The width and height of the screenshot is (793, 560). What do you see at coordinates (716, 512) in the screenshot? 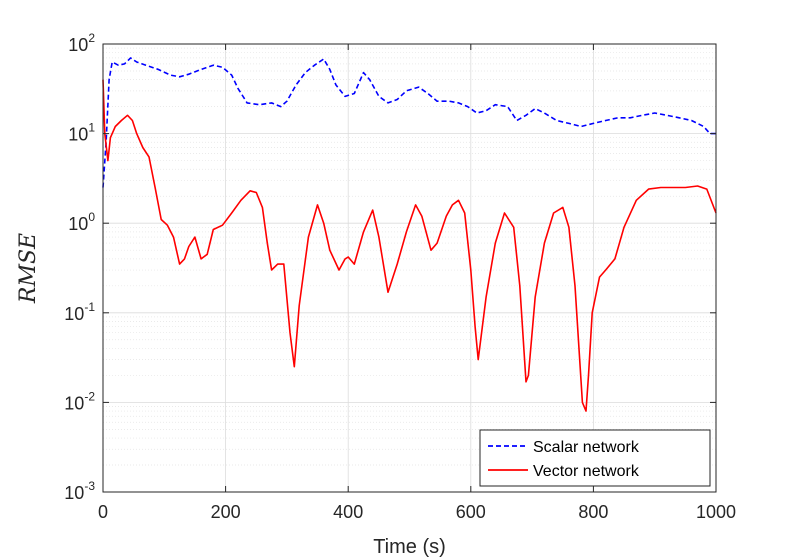
I see `x-tick-label: 1000` at bounding box center [716, 512].